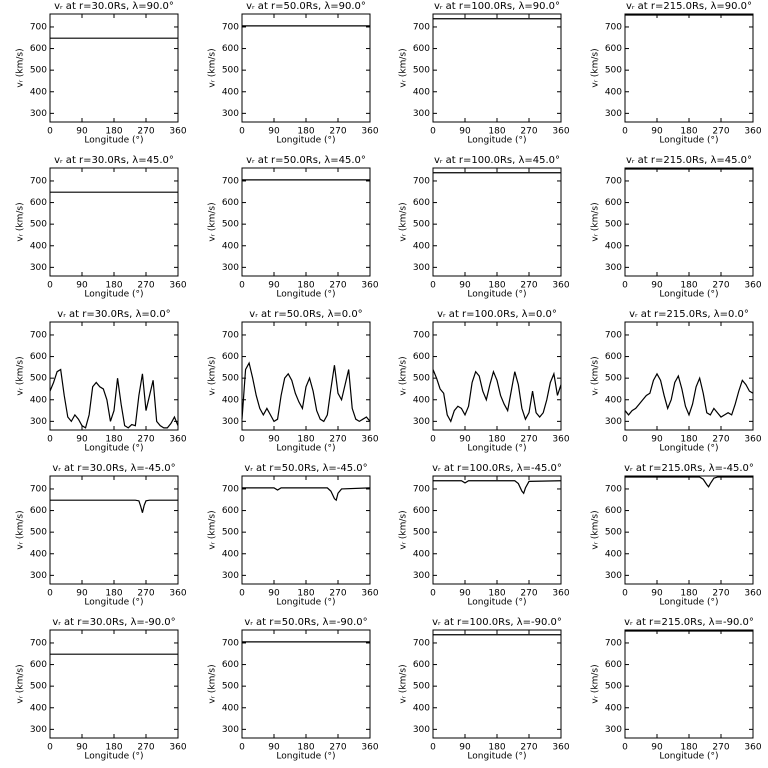 The width and height of the screenshot is (768, 768). Describe the element at coordinates (305, 468) in the screenshot. I see `subplot-title: vᵣ at r=50.0Rs, λ=-45.0°` at that location.